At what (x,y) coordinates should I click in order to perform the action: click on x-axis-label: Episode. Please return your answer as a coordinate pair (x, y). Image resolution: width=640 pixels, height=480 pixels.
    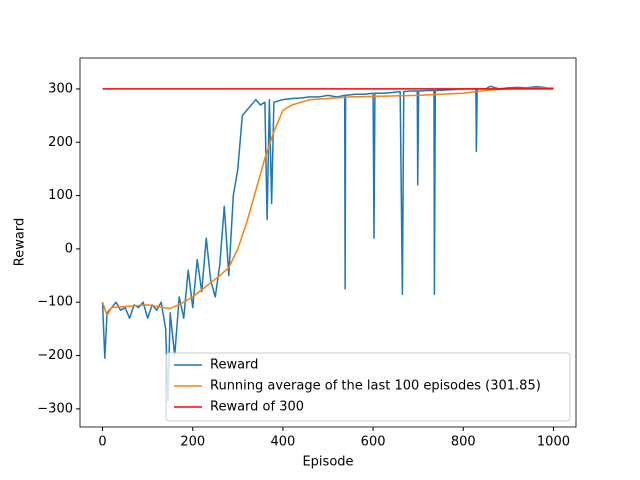
    Looking at the image, I should click on (327, 462).